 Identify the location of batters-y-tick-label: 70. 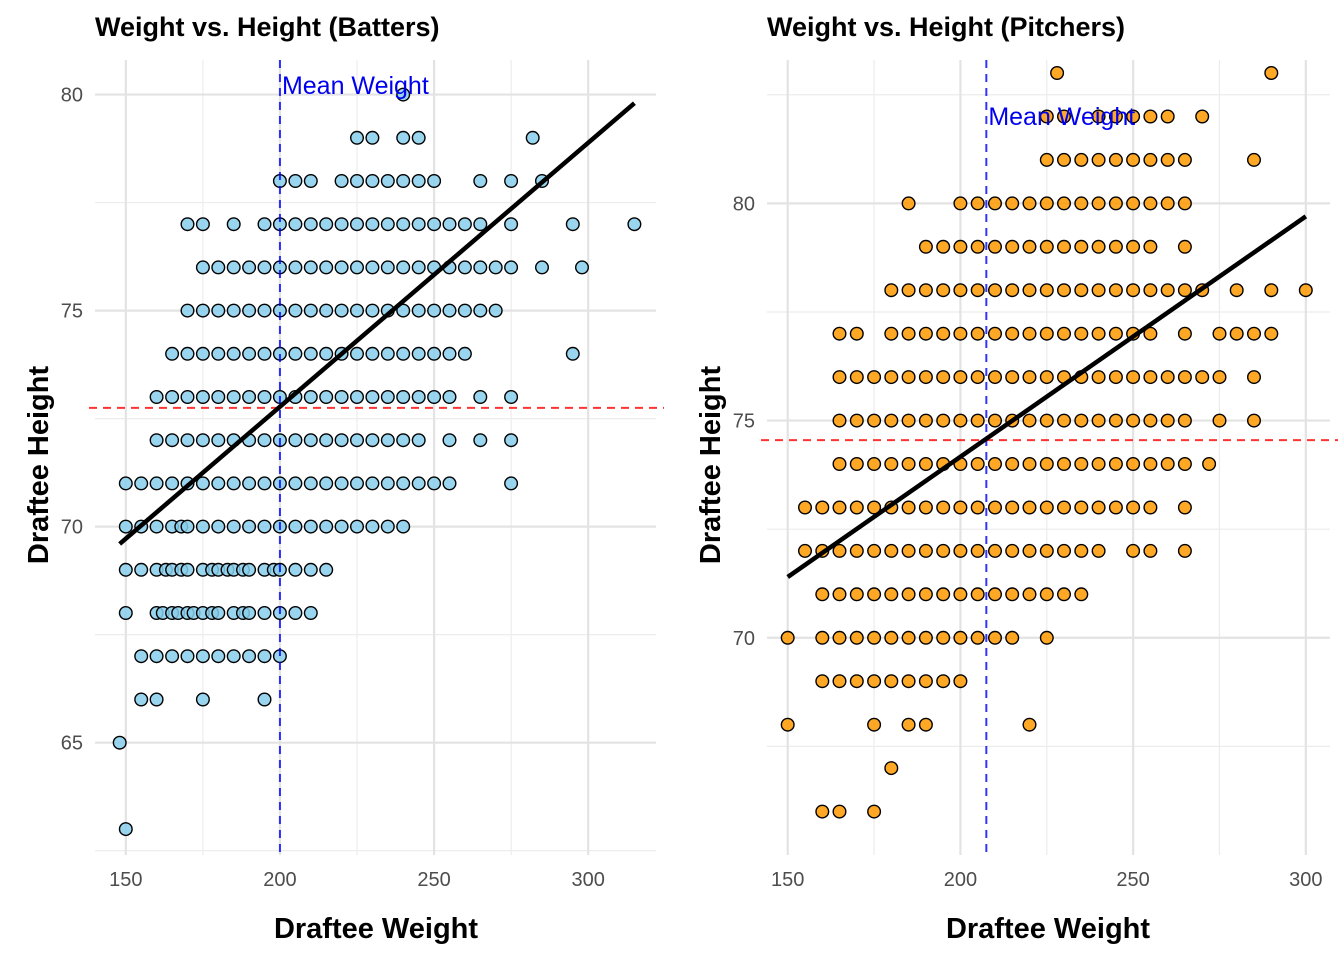
(72, 528).